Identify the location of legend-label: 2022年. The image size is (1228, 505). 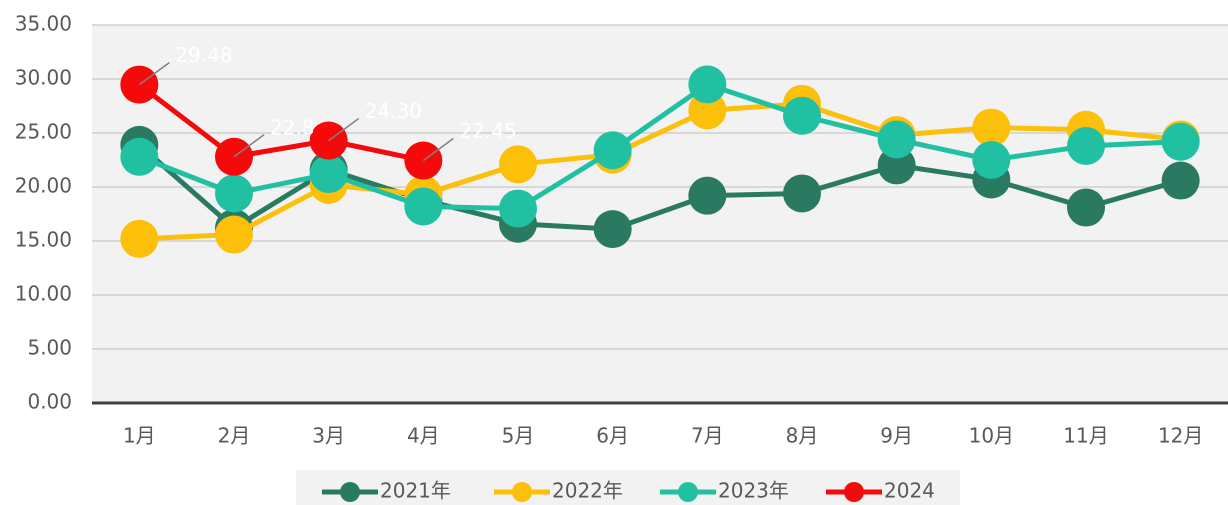
(587, 491).